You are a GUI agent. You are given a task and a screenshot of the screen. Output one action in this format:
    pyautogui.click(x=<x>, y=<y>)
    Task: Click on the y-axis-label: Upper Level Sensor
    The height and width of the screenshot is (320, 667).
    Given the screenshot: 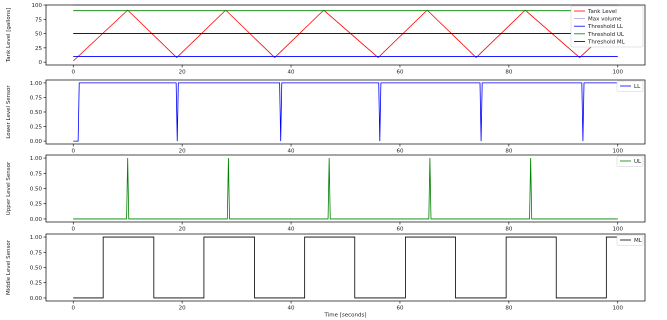 What is the action you would take?
    pyautogui.click(x=9, y=188)
    